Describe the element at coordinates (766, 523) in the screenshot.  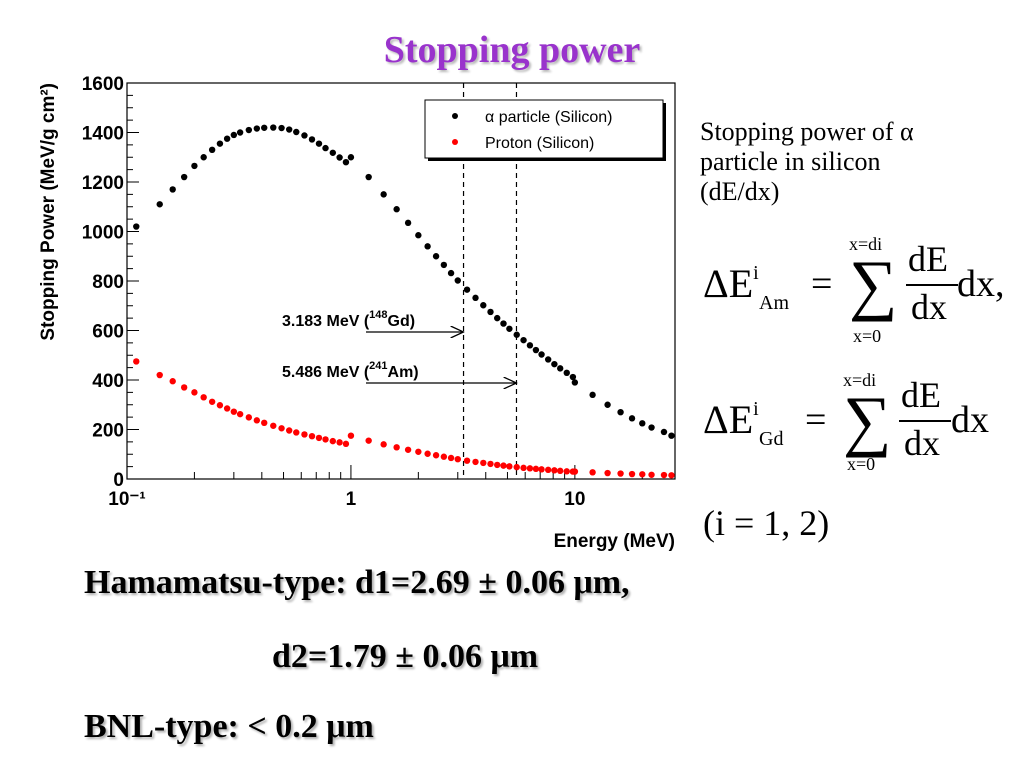
I see `index-range: (i = 1, 2)` at that location.